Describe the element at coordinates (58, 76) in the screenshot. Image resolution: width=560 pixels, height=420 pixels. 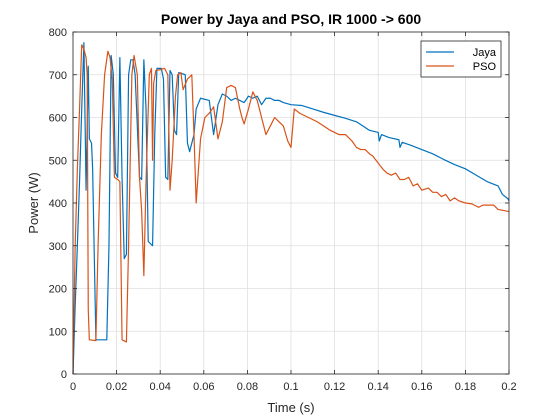
I see `y-tick-label: 700` at that location.